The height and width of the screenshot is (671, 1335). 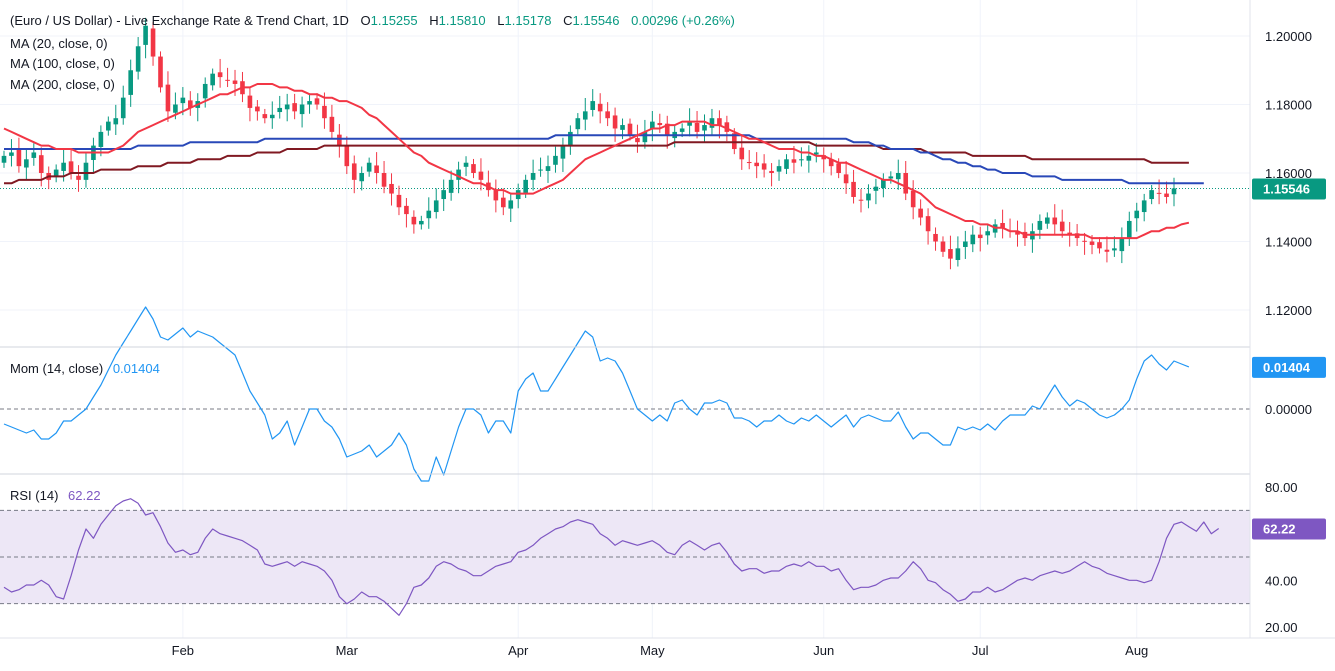 What do you see at coordinates (528, 20) in the screenshot?
I see `low-value: 1.15178` at bounding box center [528, 20].